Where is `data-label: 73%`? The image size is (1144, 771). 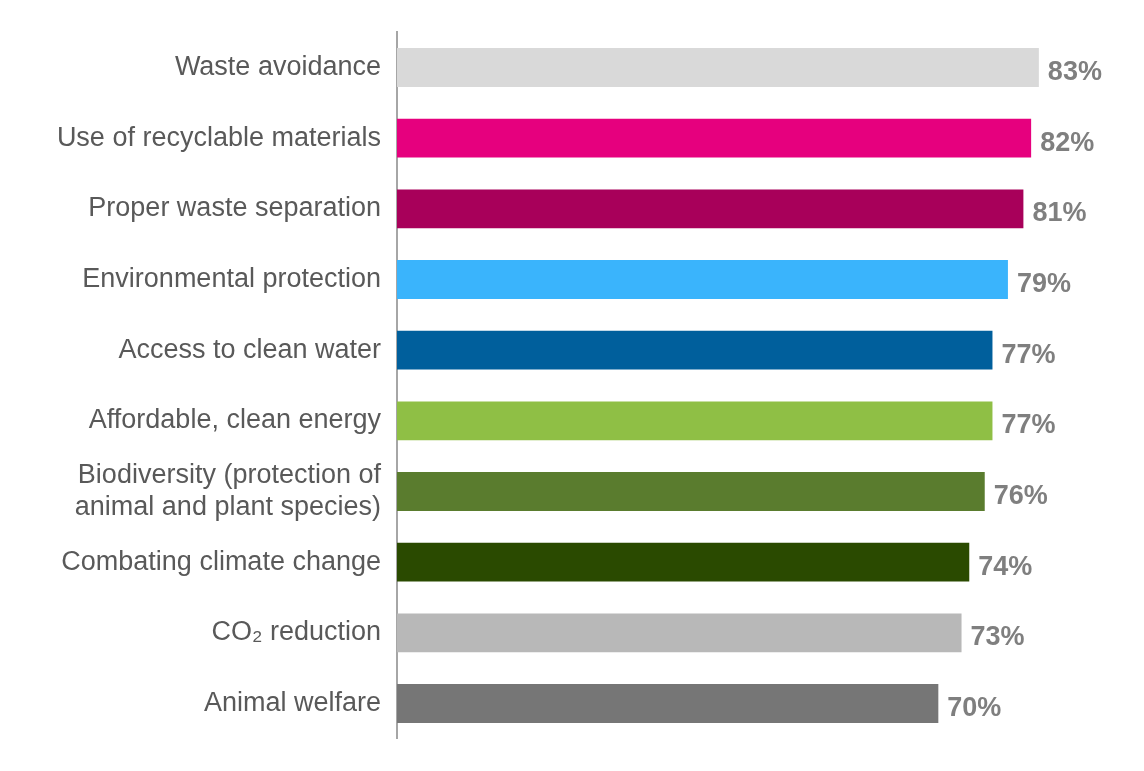
data-label: 73% is located at coordinates (997, 636).